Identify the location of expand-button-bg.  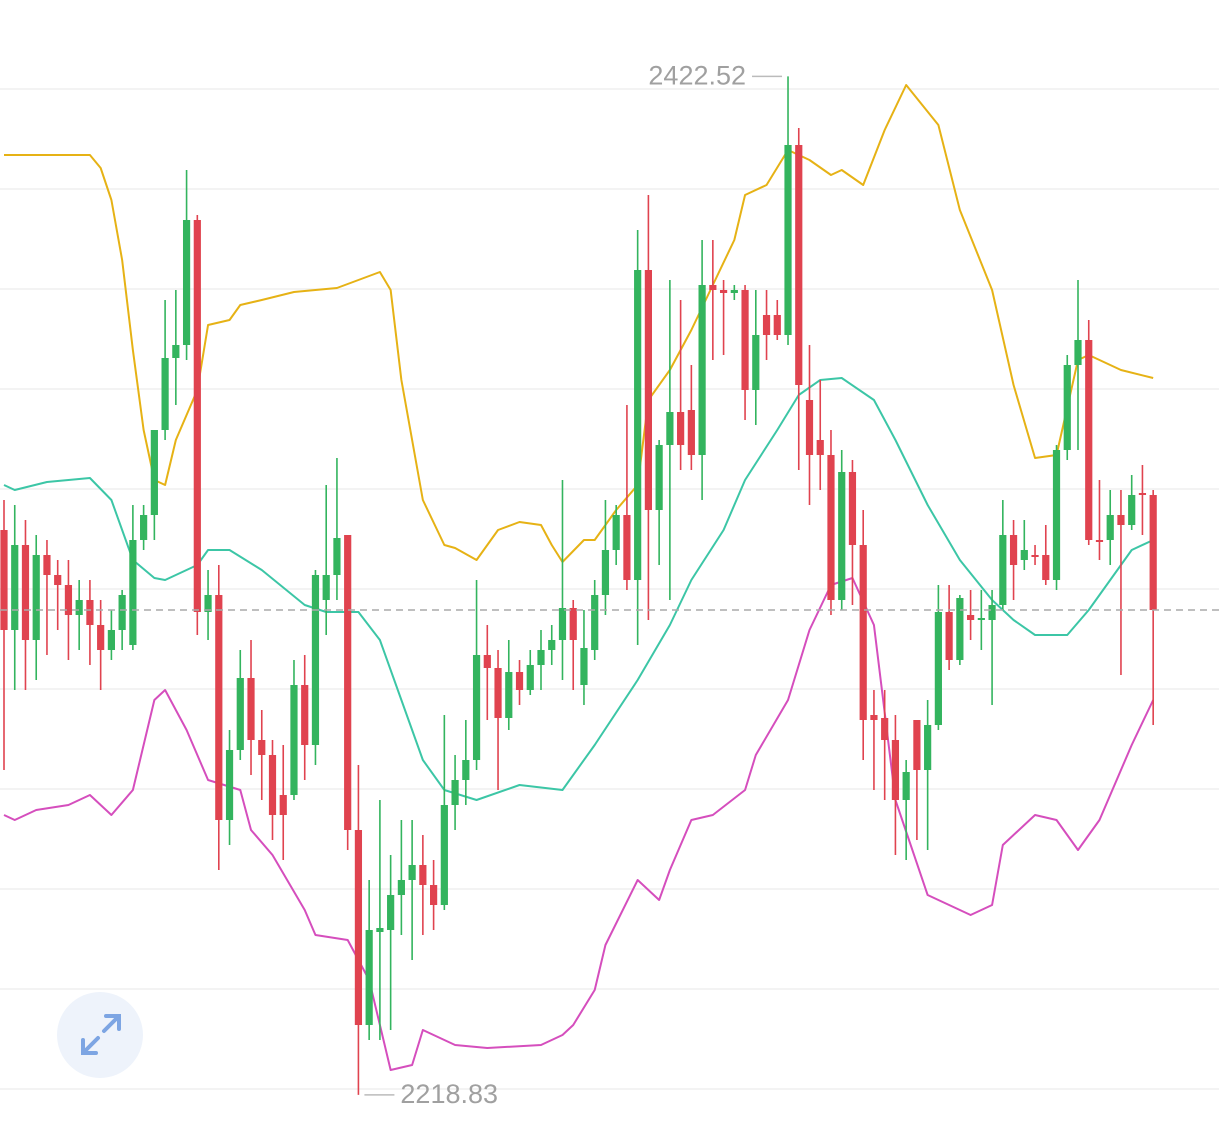
(100, 1035).